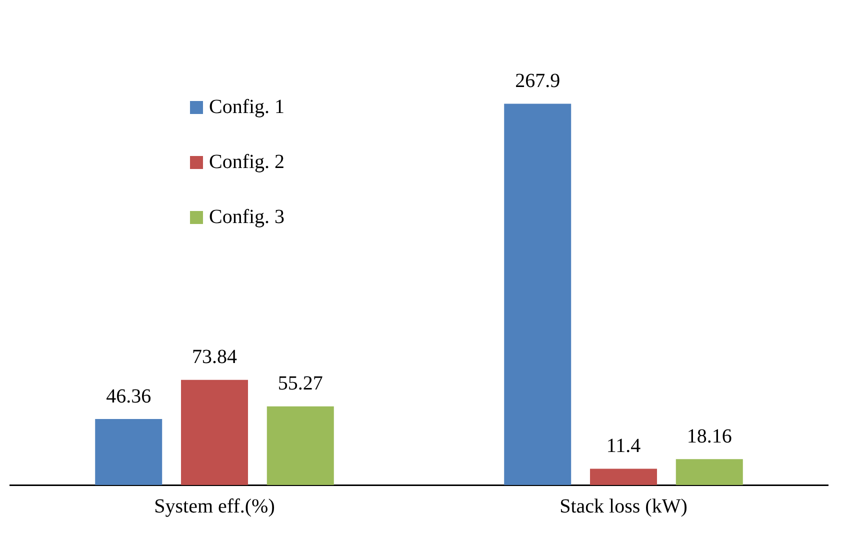 The width and height of the screenshot is (842, 537). What do you see at coordinates (300, 383) in the screenshot?
I see `data-label: 55.27` at bounding box center [300, 383].